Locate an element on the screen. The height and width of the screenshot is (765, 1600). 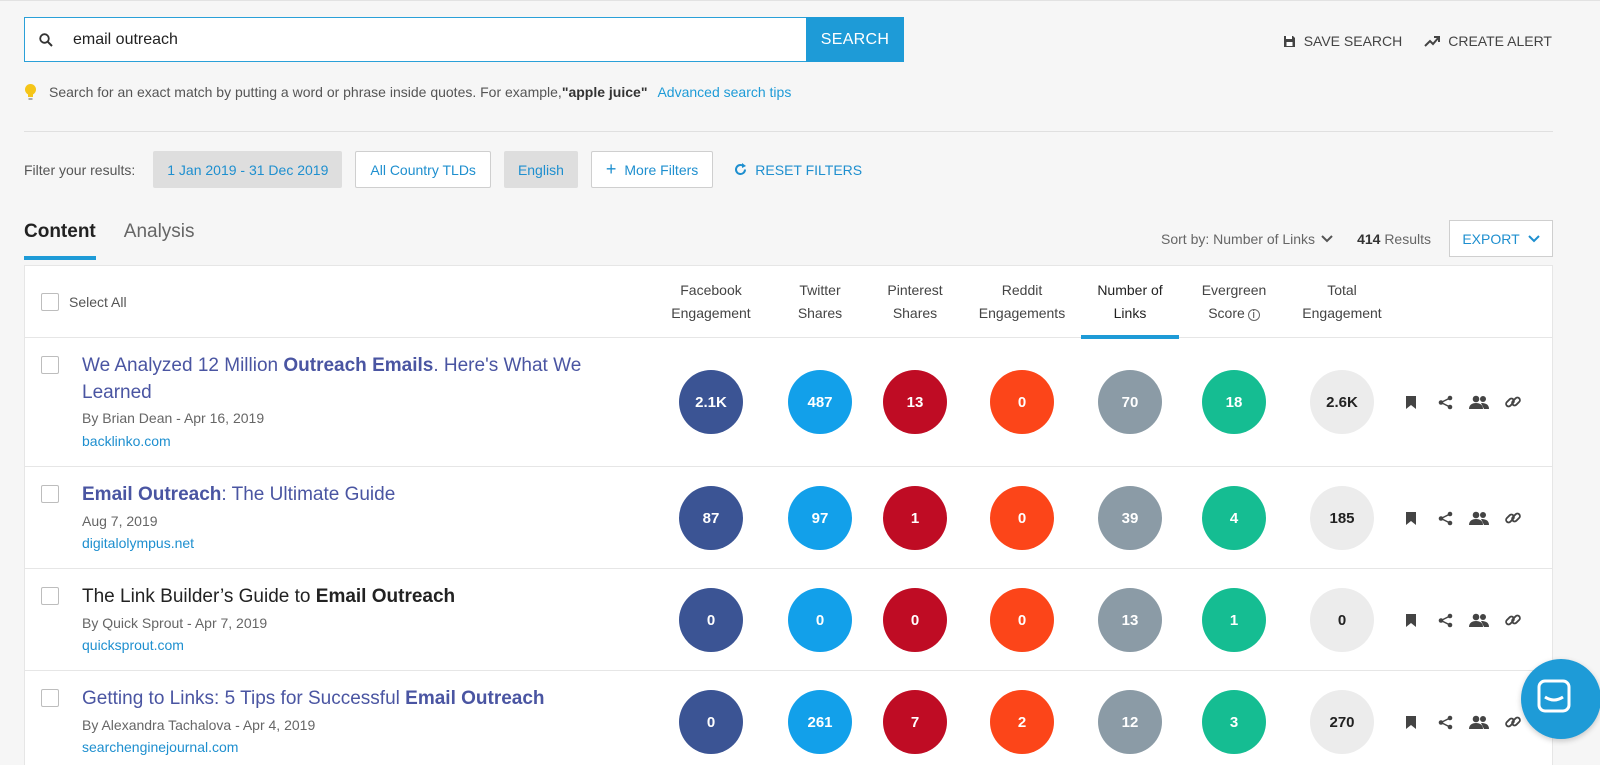
language-filter: English is located at coordinates (540, 169).